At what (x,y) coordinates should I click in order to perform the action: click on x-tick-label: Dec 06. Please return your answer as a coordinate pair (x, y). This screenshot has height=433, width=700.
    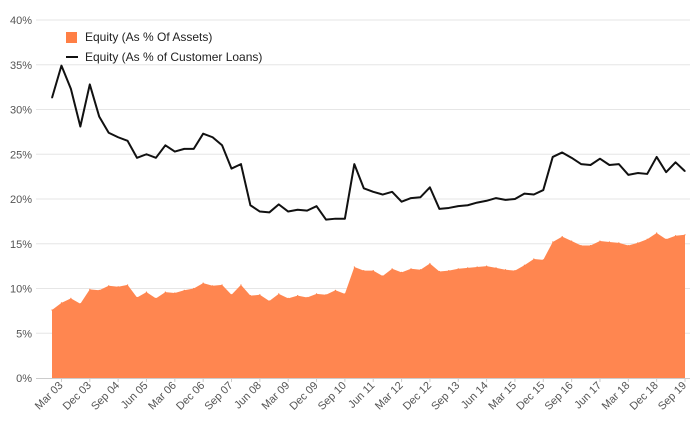
    Looking at the image, I should click on (190, 396).